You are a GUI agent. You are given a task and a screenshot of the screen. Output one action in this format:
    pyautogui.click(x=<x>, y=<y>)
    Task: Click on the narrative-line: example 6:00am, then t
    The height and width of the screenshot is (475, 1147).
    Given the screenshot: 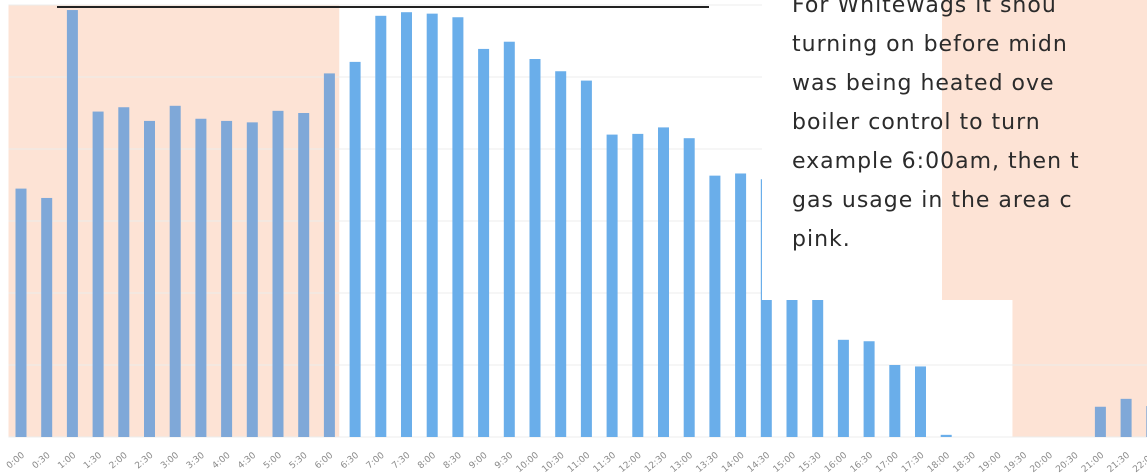 What is the action you would take?
    pyautogui.click(x=936, y=161)
    